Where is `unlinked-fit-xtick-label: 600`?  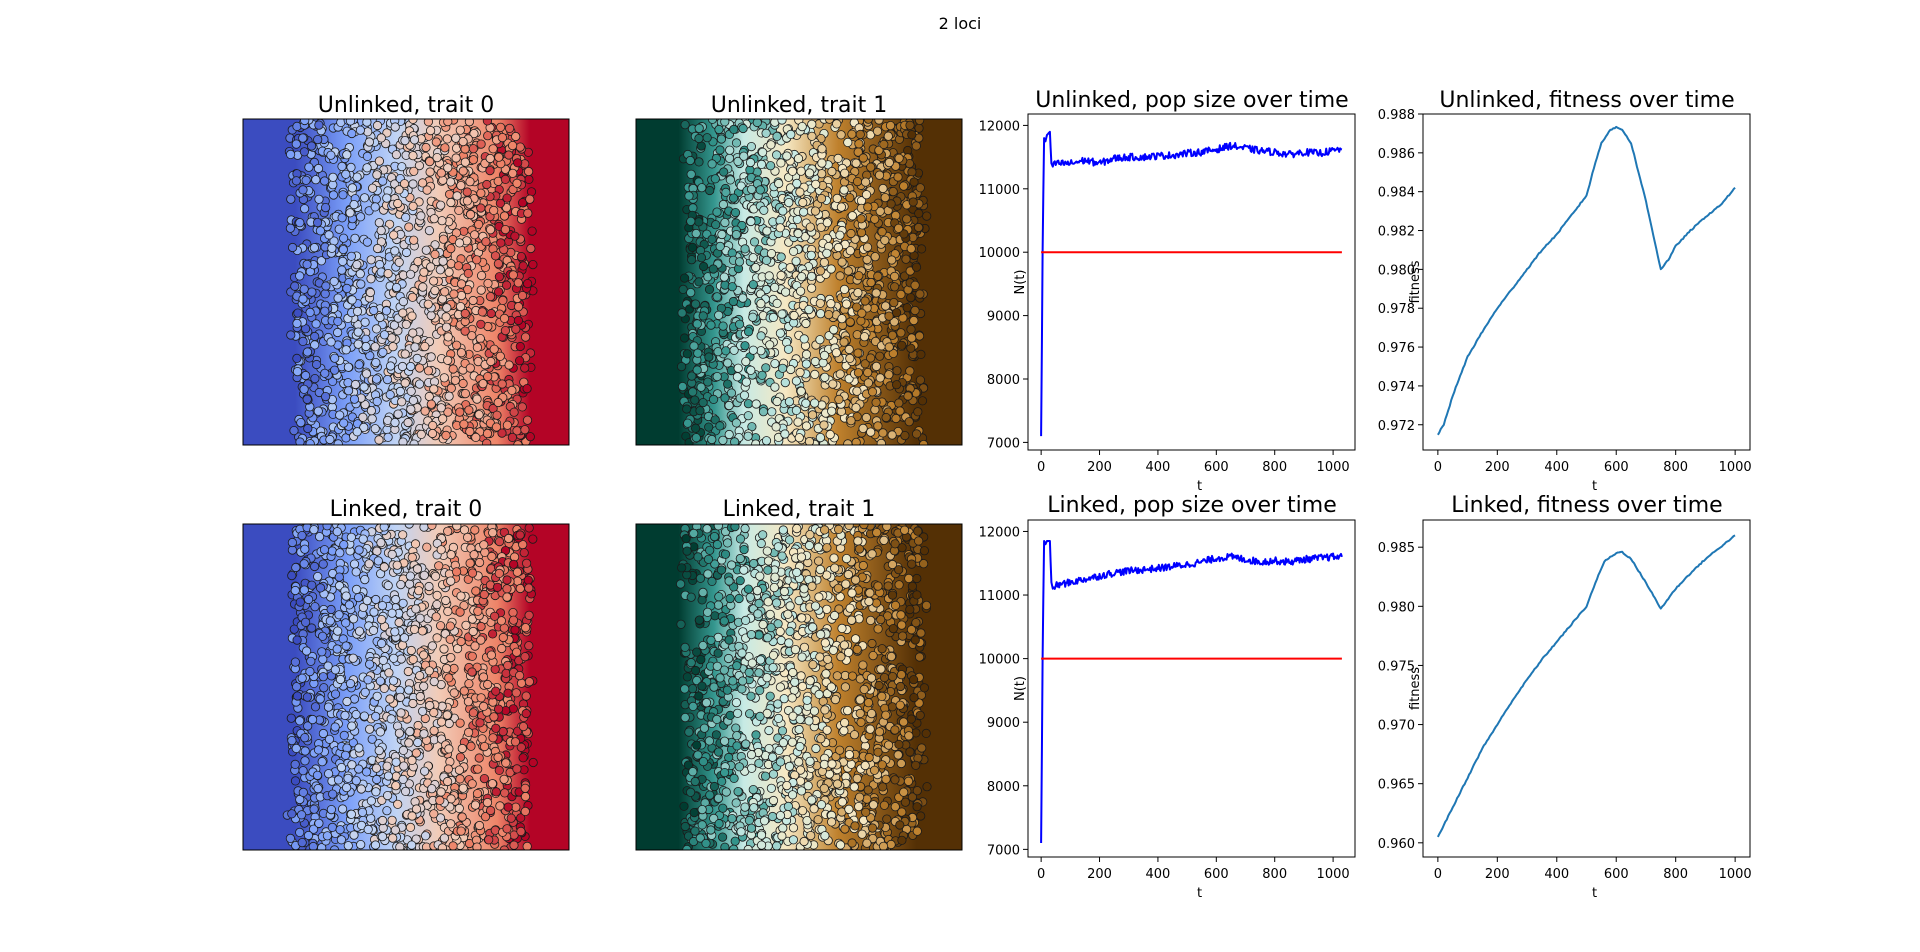
unlinked-fit-xtick-label: 600 is located at coordinates (1616, 467).